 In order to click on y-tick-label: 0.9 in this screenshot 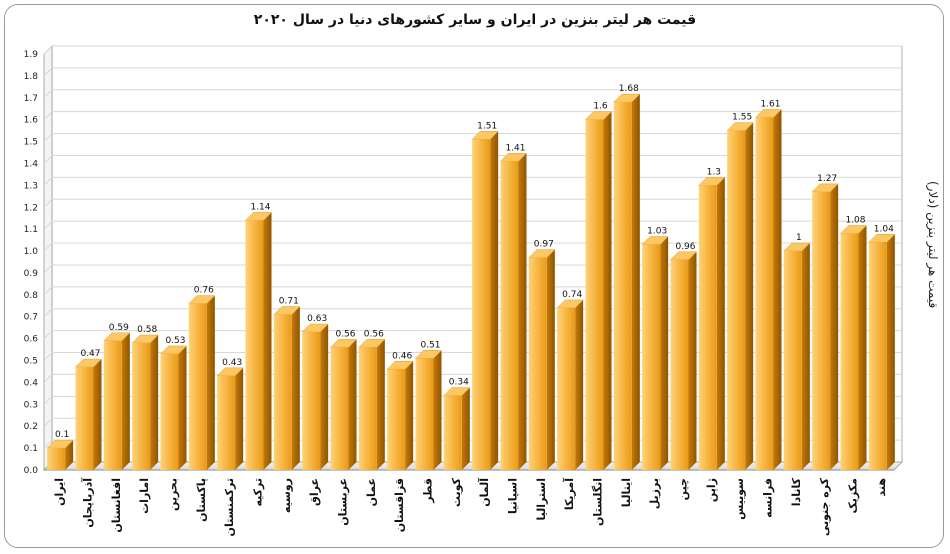, I will do `click(31, 274)`.